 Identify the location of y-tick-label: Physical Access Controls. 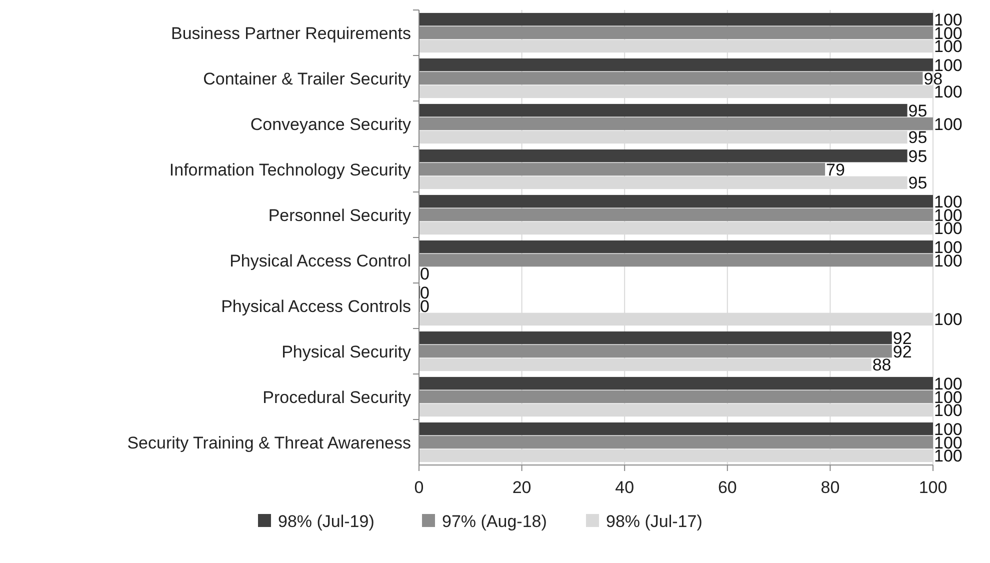
(316, 306).